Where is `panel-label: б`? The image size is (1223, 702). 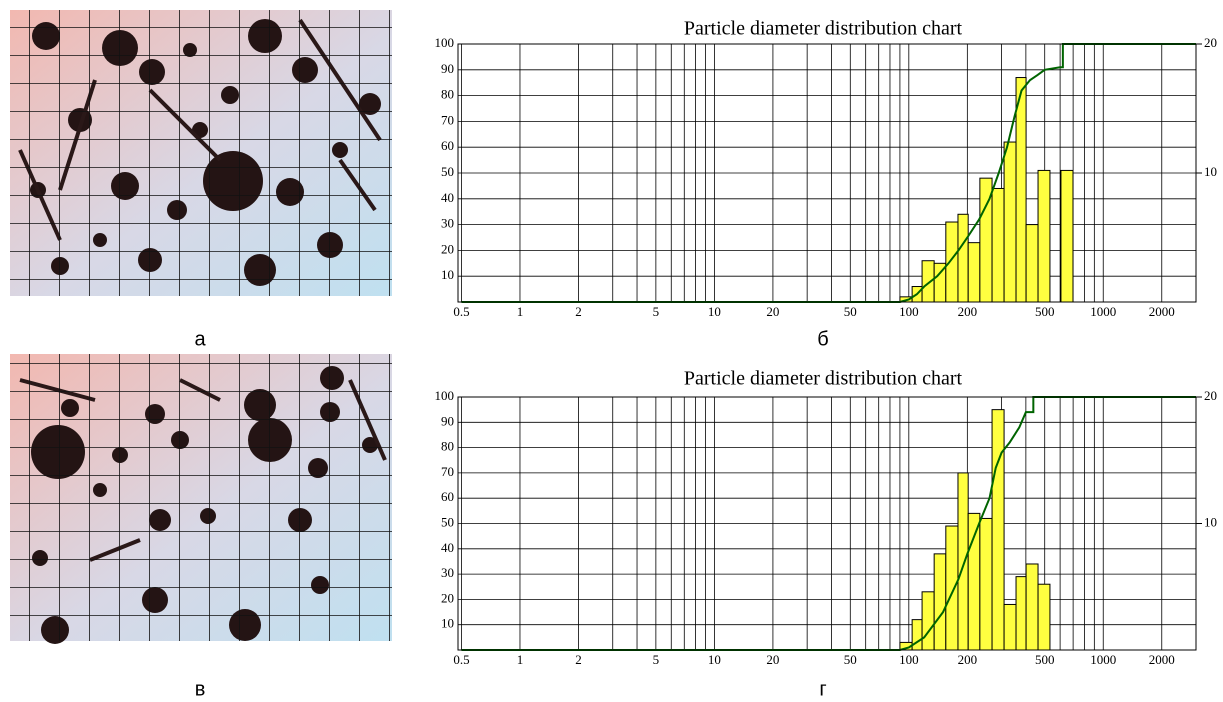
panel-label: б is located at coordinates (822, 339).